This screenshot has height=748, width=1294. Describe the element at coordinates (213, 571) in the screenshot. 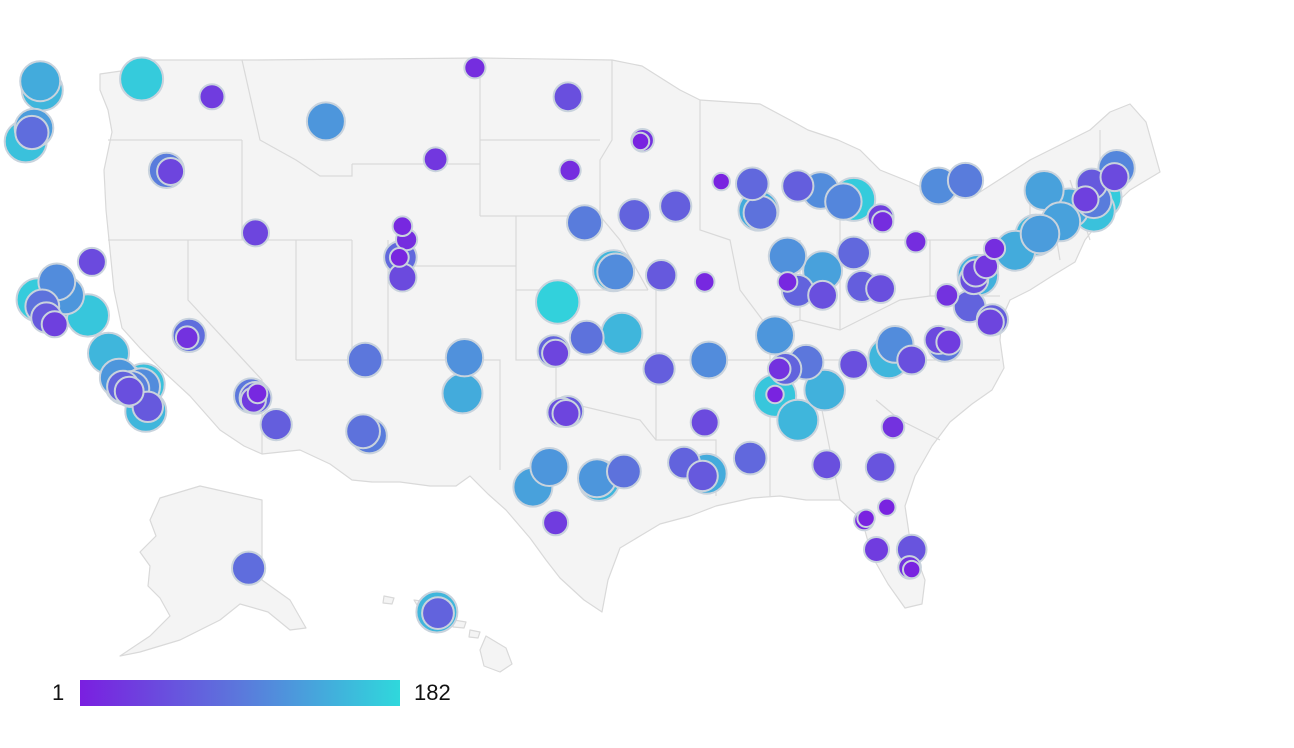

I see `alaska-outline` at that location.